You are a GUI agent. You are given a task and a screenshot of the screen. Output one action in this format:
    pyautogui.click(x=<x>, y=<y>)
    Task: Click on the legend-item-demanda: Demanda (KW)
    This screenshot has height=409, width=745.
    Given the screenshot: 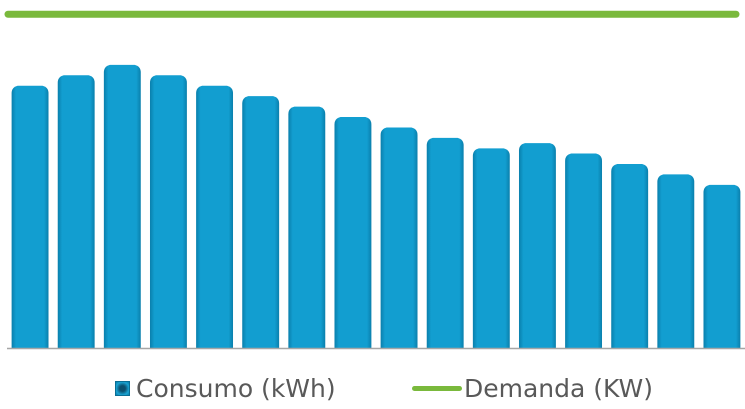 What is the action you would take?
    pyautogui.click(x=532, y=388)
    